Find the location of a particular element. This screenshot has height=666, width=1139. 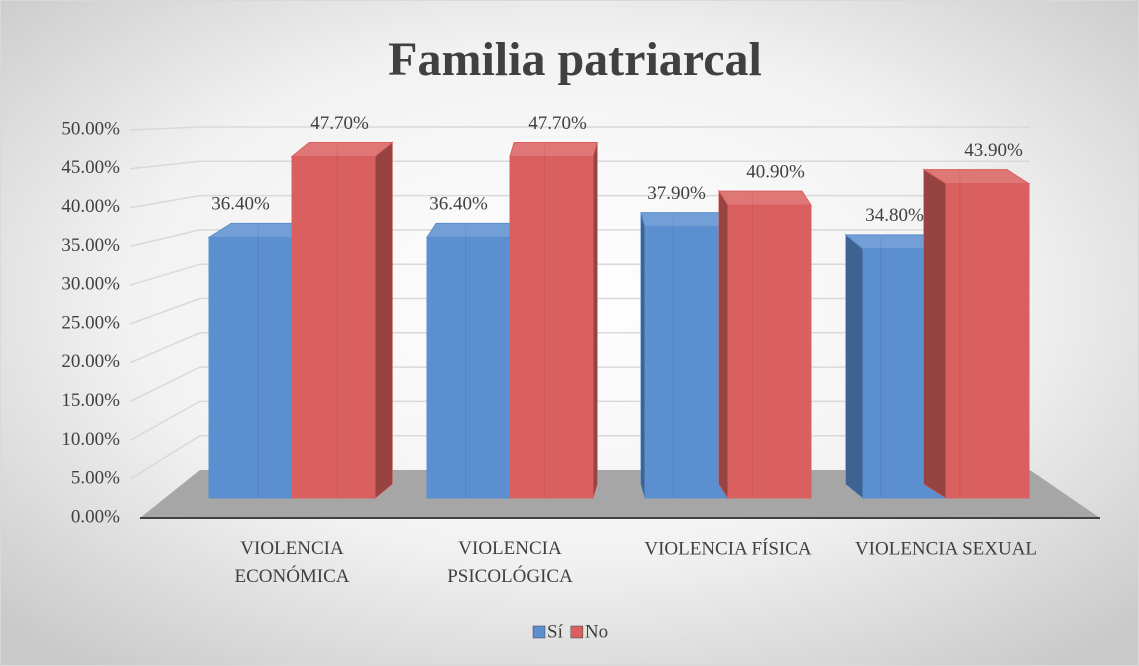

y-tick-label: 45.00% is located at coordinates (90, 167).